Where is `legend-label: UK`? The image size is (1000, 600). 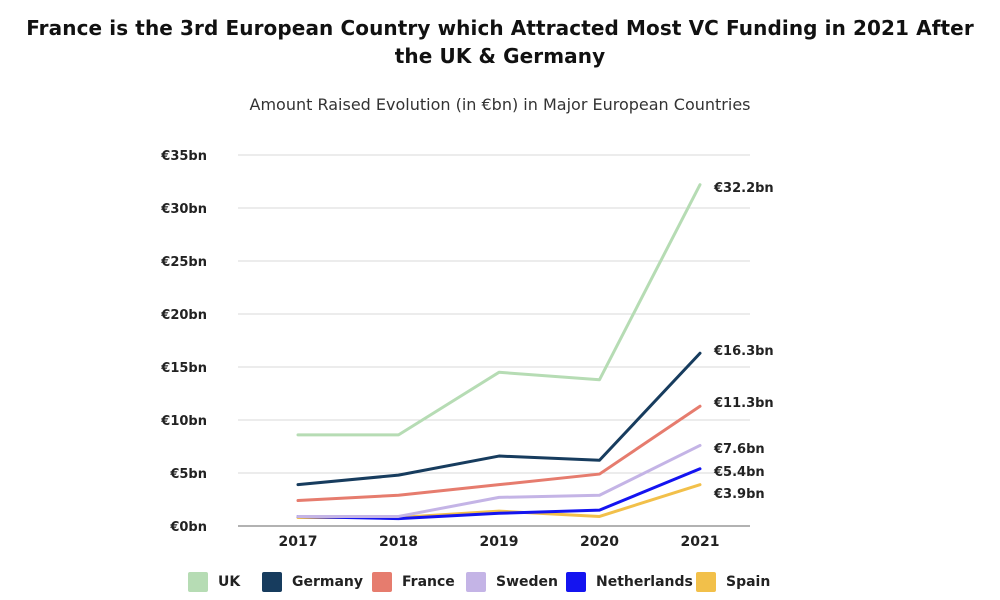
legend-label: UK is located at coordinates (229, 582).